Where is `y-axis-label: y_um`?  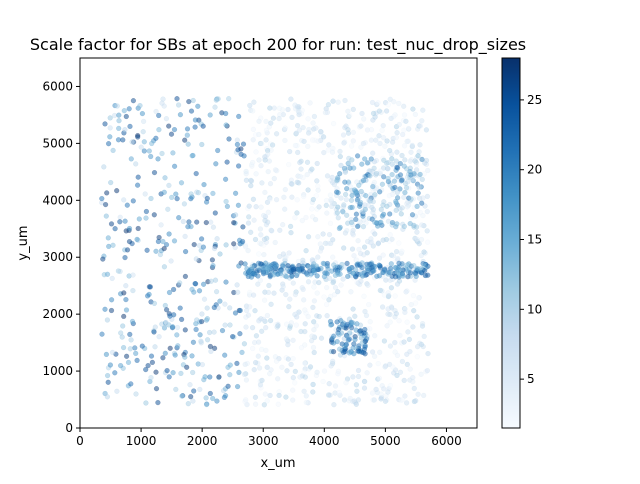 y-axis-label: y_um is located at coordinates (23, 242).